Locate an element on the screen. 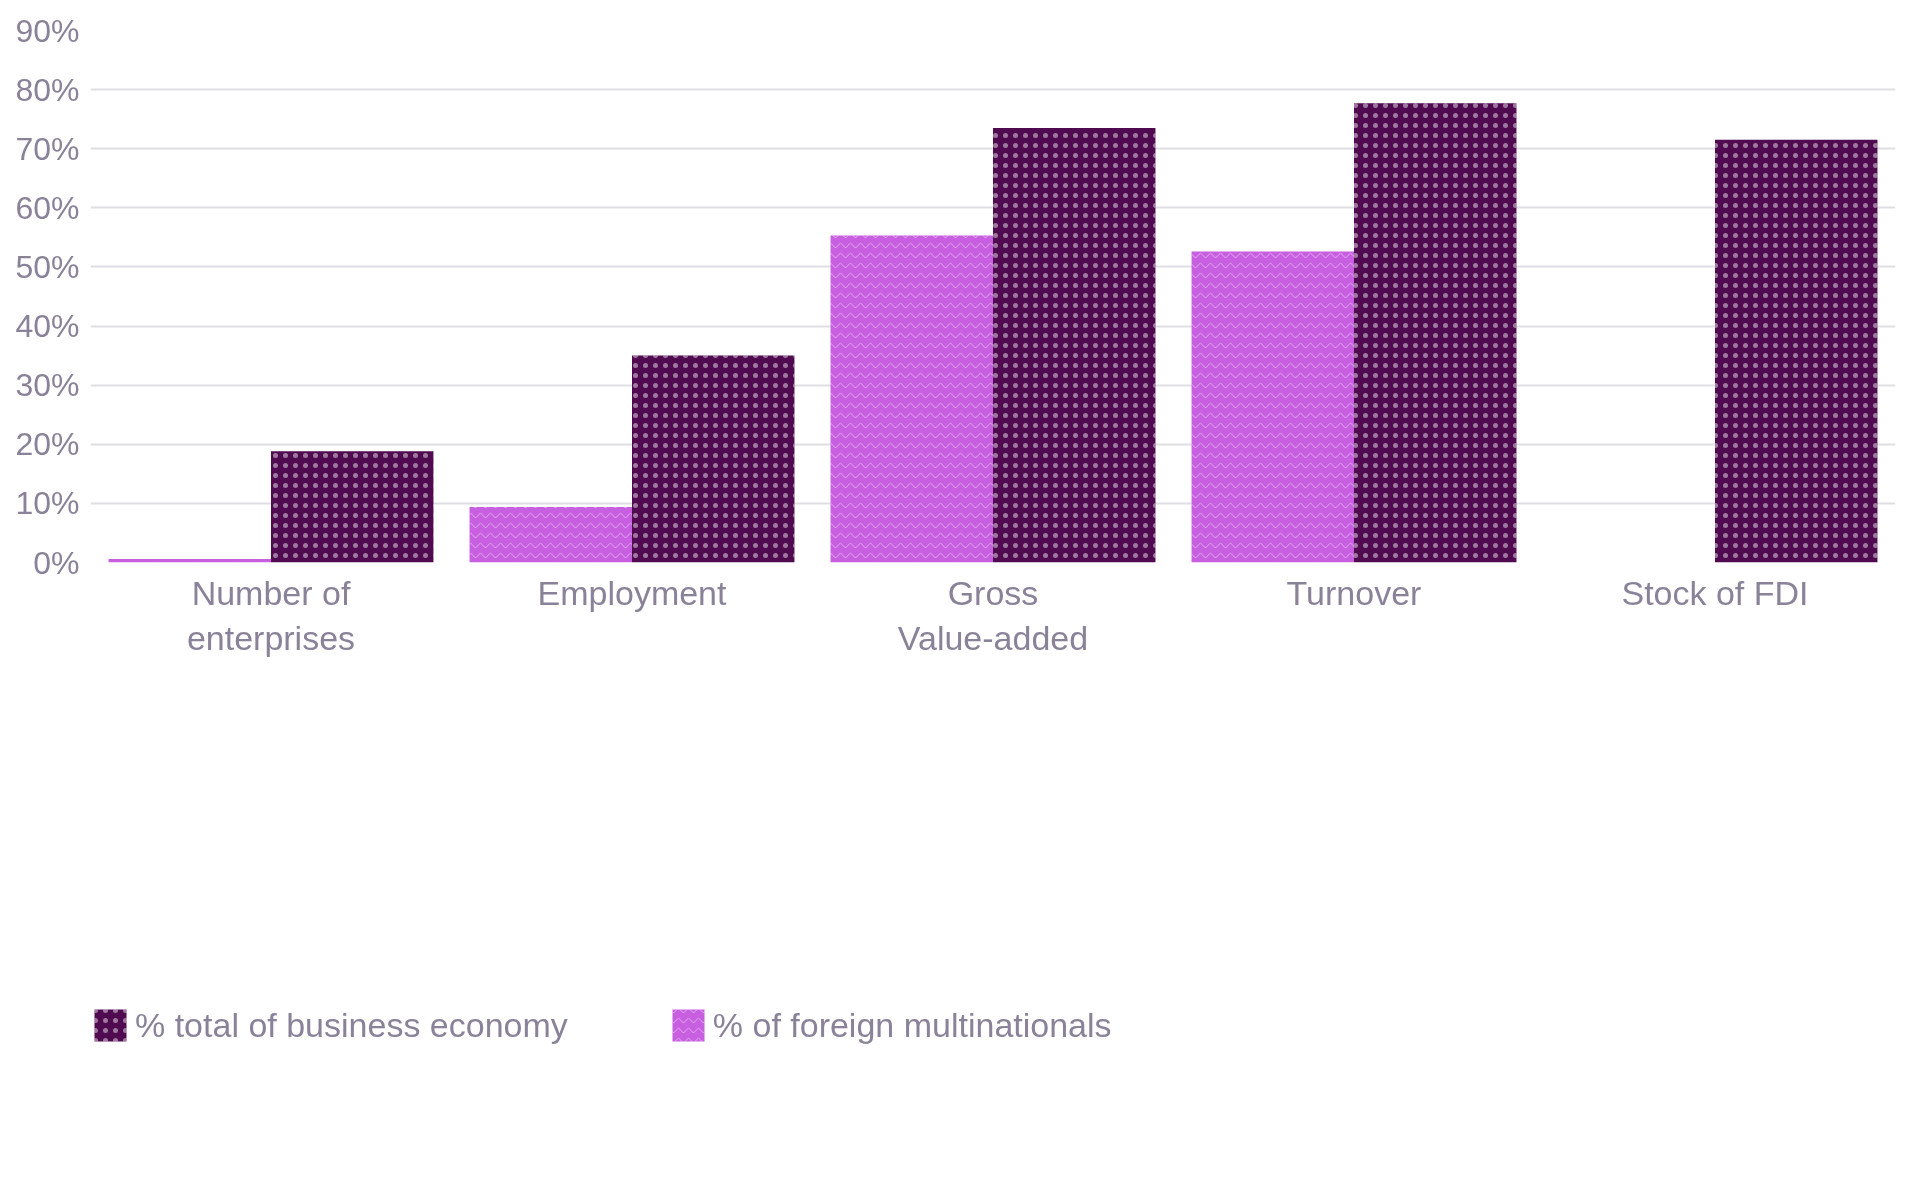 The height and width of the screenshot is (1185, 1926). x-tick-label: Stock of FDI is located at coordinates (1715, 592).